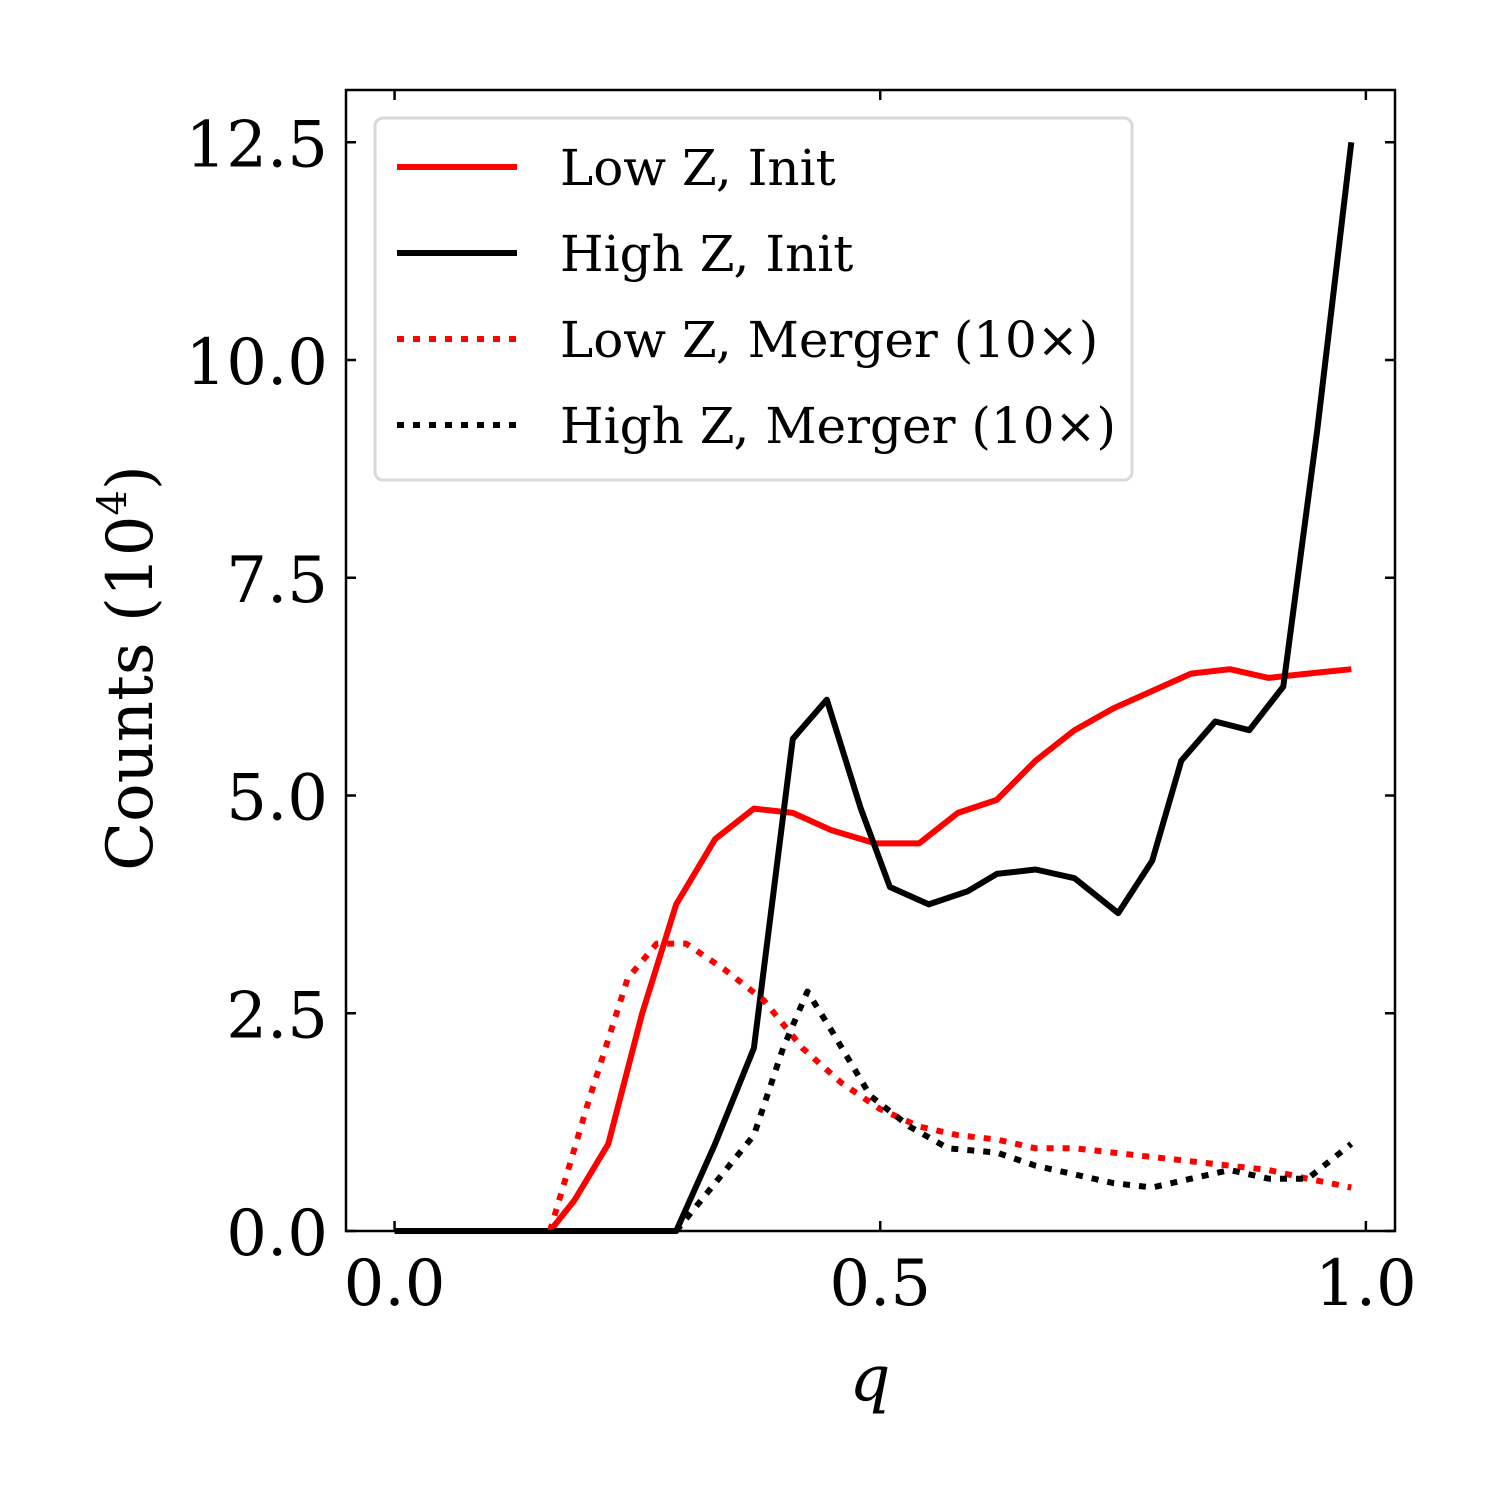 Image resolution: width=1500 pixels, height=1500 pixels. I want to click on y-axis-title: Counts (104), so click(129, 668).